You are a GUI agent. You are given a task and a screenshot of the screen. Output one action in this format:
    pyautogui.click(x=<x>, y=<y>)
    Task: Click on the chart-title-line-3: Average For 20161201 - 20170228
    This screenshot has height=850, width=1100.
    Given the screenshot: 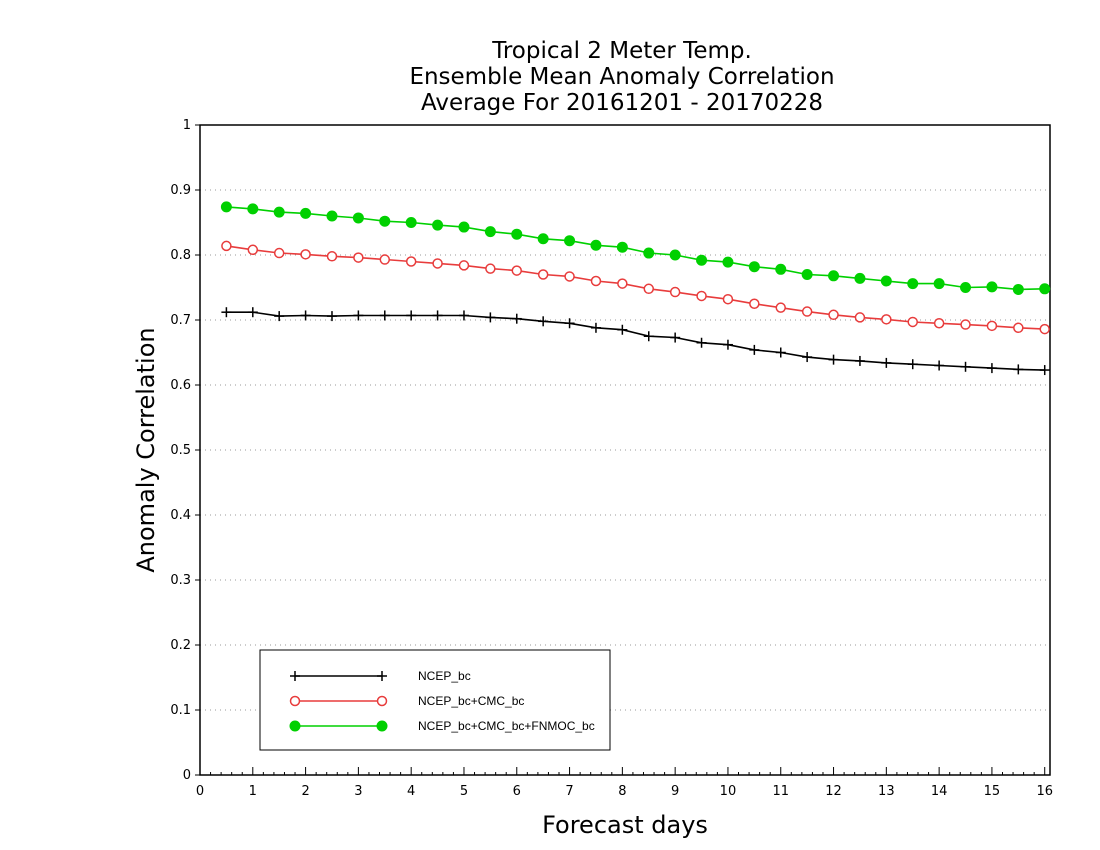 What is the action you would take?
    pyautogui.click(x=622, y=103)
    